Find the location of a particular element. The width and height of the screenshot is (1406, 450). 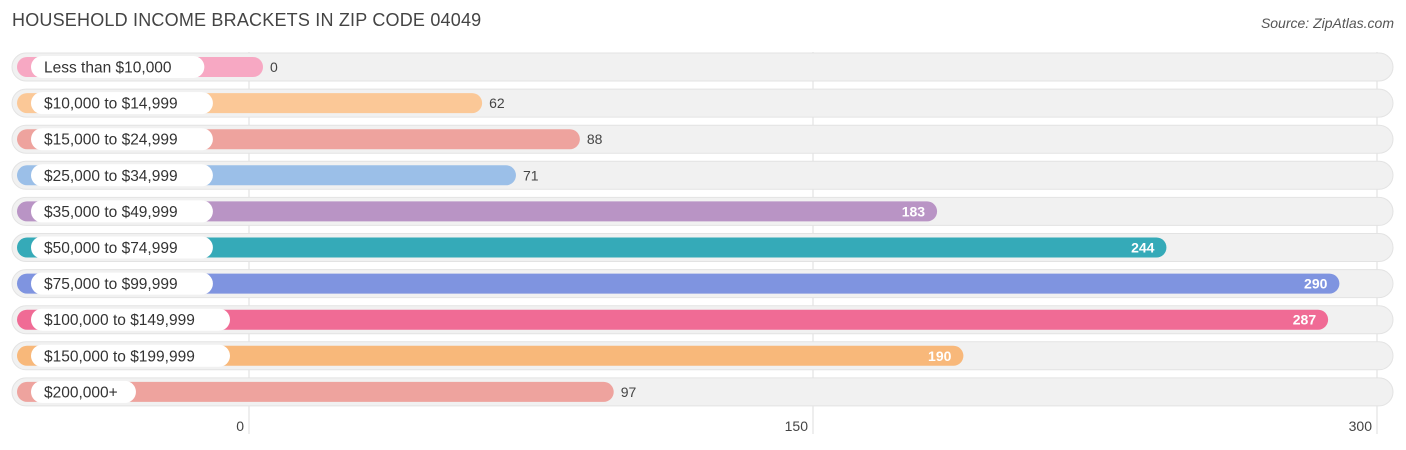

x-tick-label: 150 is located at coordinates (797, 426).